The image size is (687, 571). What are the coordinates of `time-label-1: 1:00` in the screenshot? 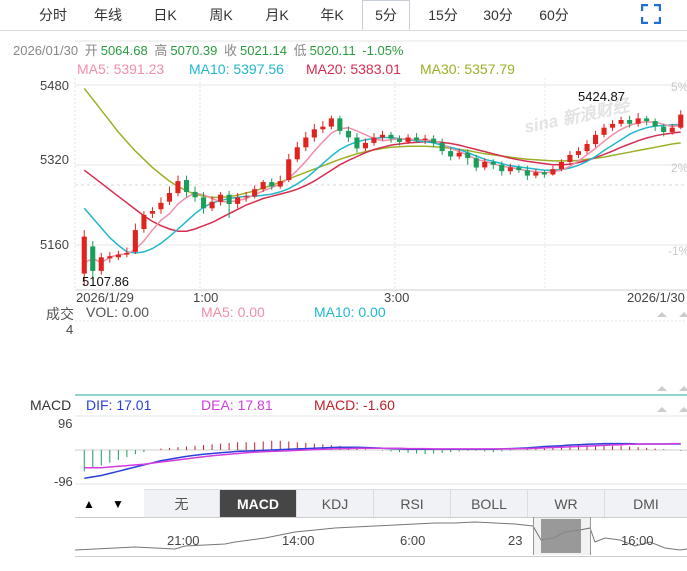 It's located at (206, 297).